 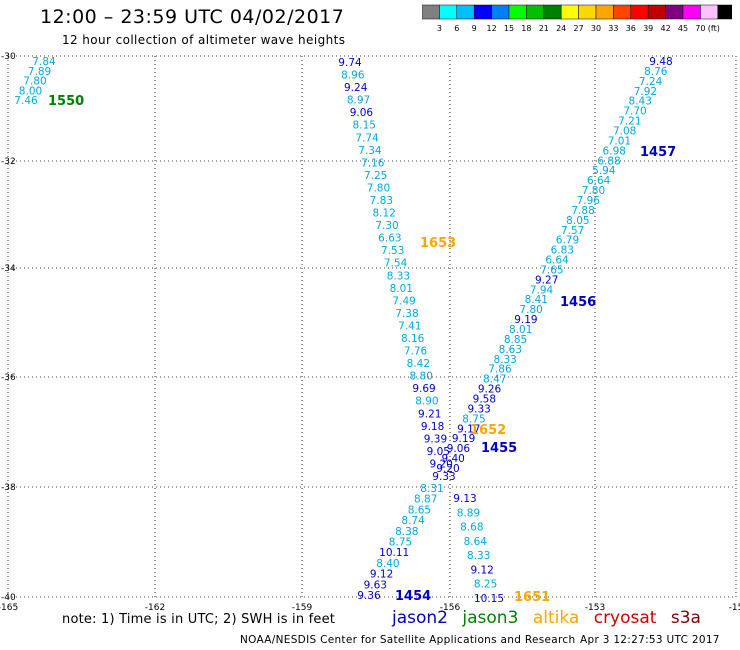 What do you see at coordinates (634, 112) in the screenshot?
I see `swh-value: 7.70` at bounding box center [634, 112].